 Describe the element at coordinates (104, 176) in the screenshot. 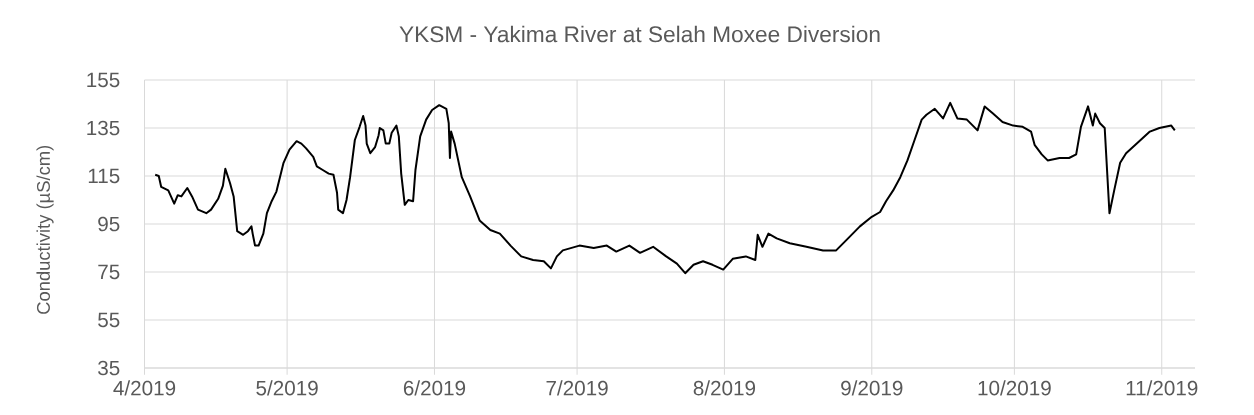

I see `y-tick-label: 115` at that location.